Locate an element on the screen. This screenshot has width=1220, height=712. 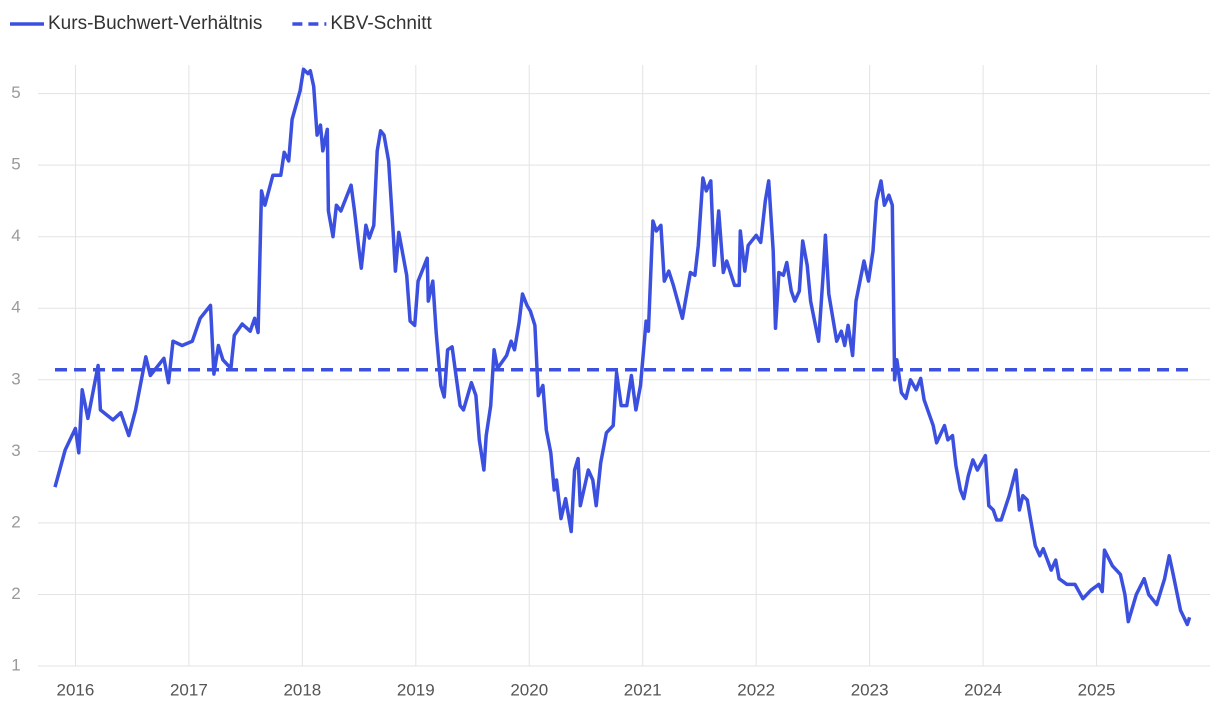
x-tick-label: 2017 is located at coordinates (189, 689).